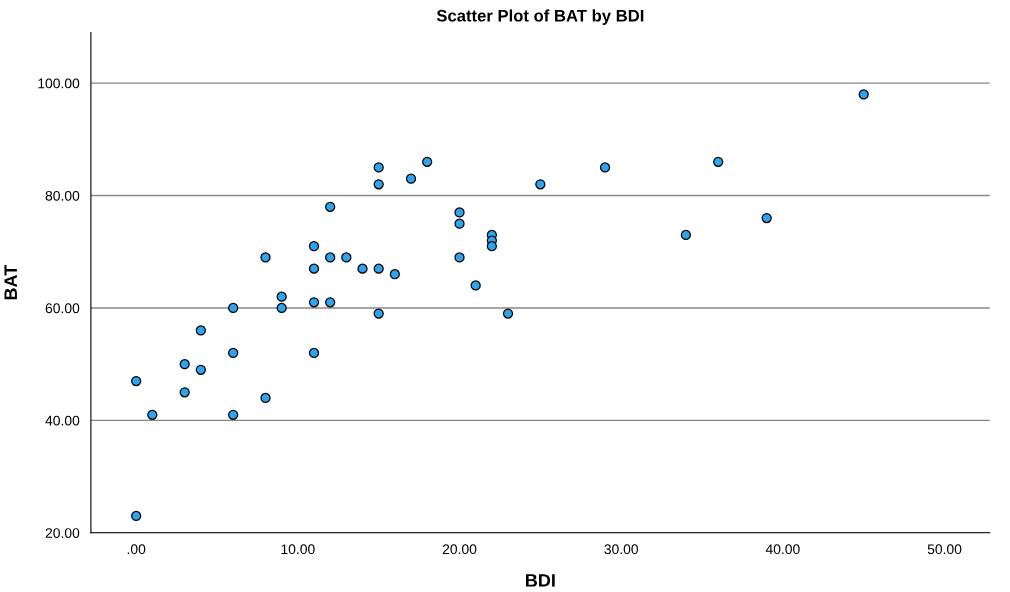 This screenshot has height=592, width=1010. I want to click on x-tick-label: 40.00, so click(782, 549).